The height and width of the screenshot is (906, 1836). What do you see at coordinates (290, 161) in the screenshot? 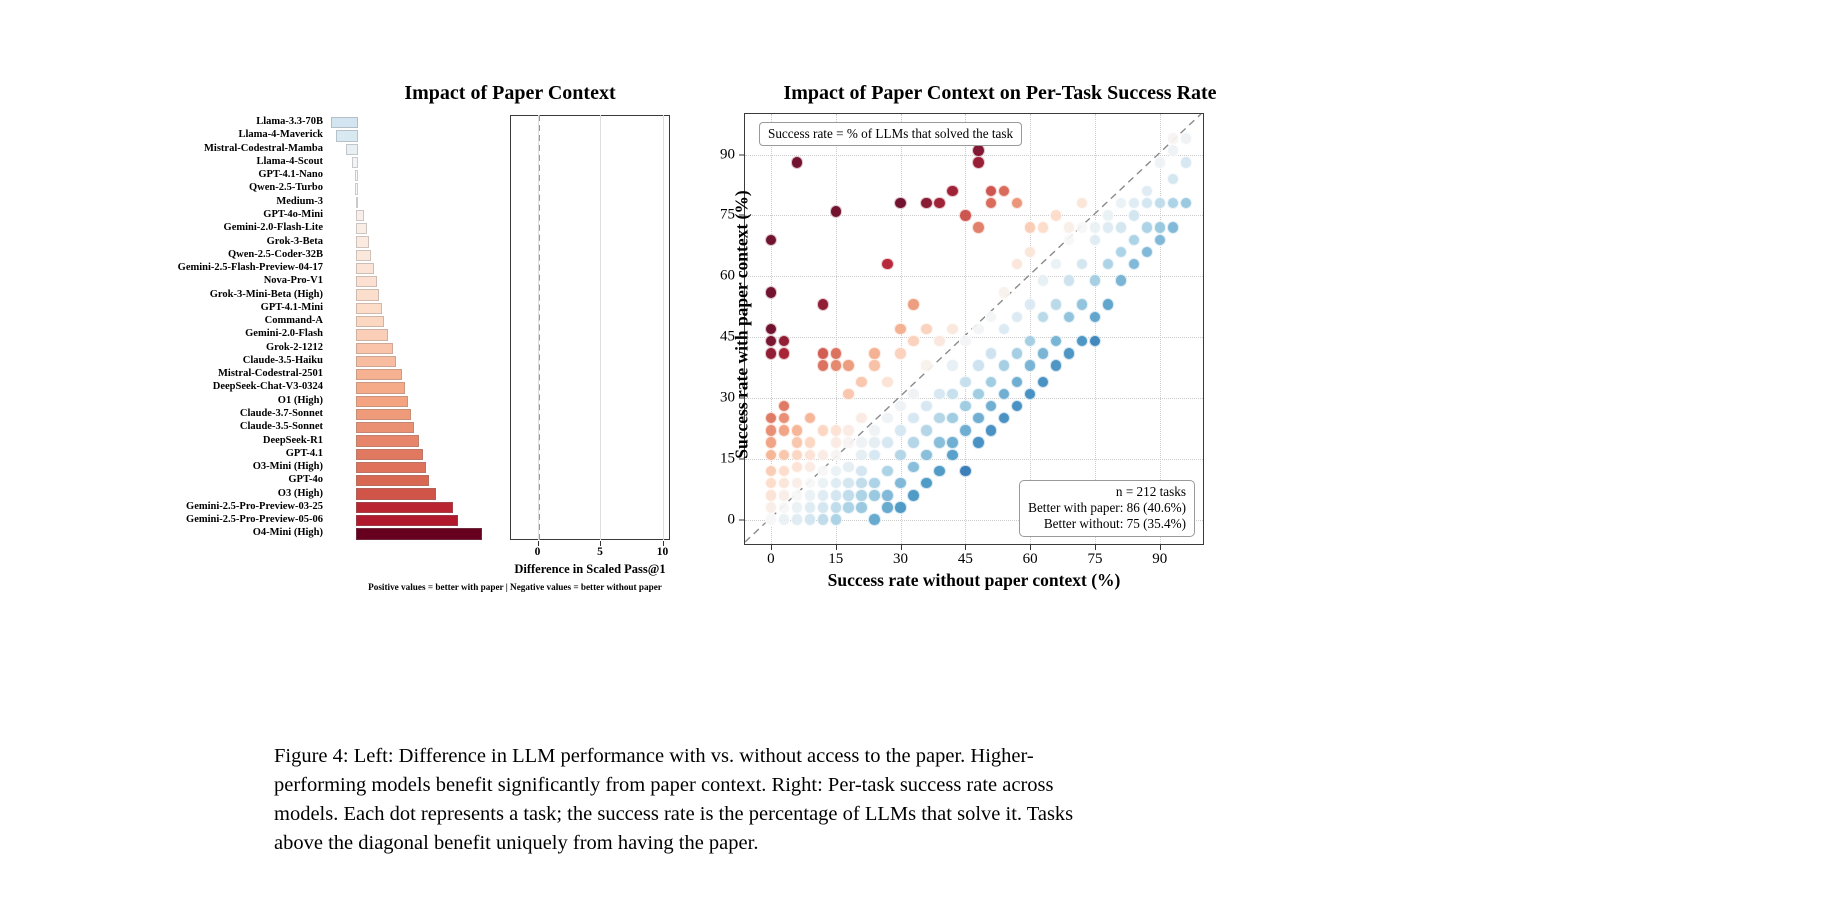
I see `bar-label: Llama-4-Scout` at bounding box center [290, 161].